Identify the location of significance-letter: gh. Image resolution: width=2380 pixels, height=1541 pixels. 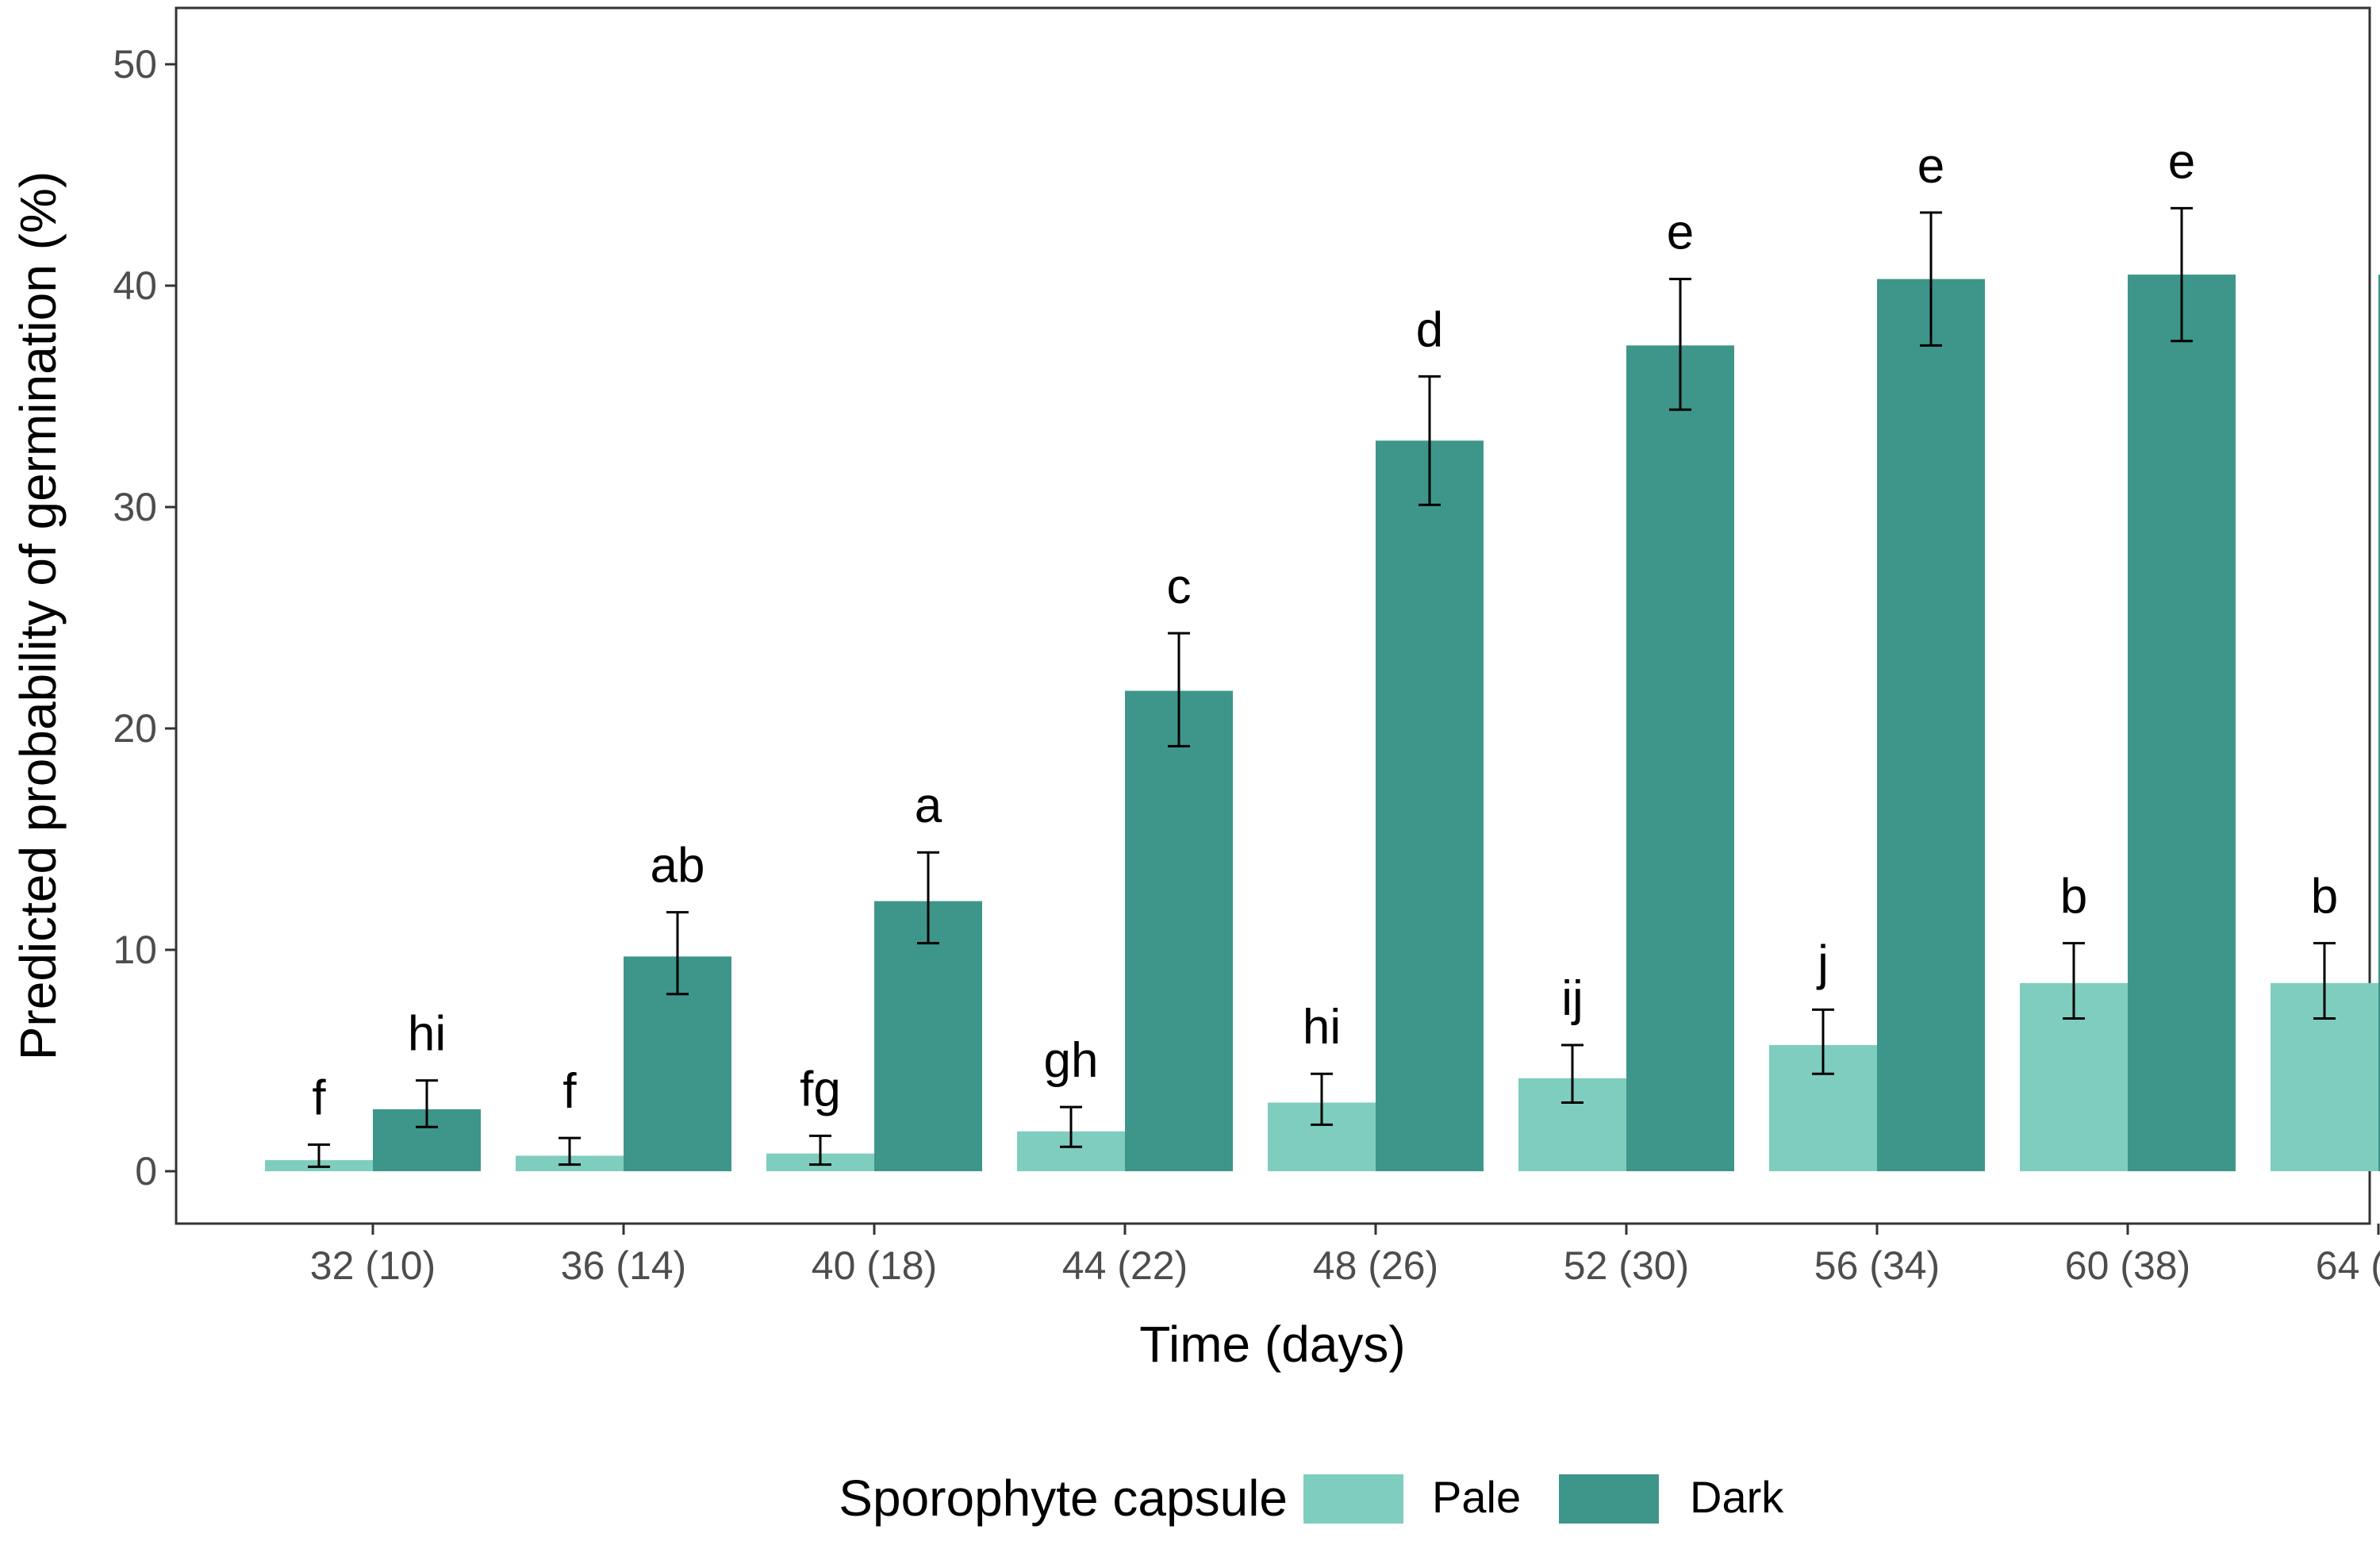
(1071, 1060).